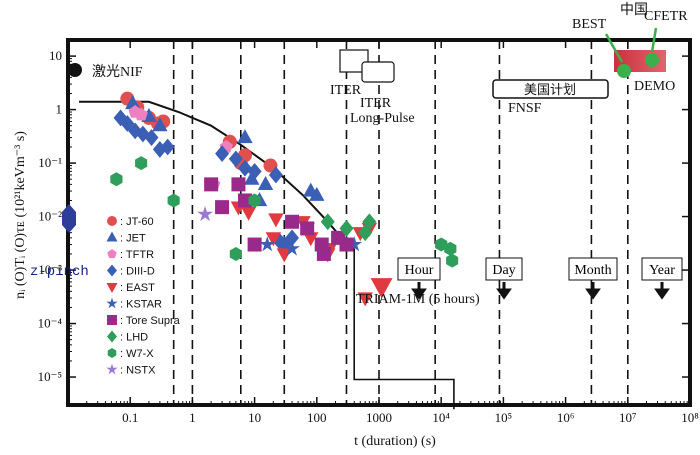 This screenshot has height=455, width=700. Describe the element at coordinates (634, 10) in the screenshot. I see `china-label: 中国` at that location.